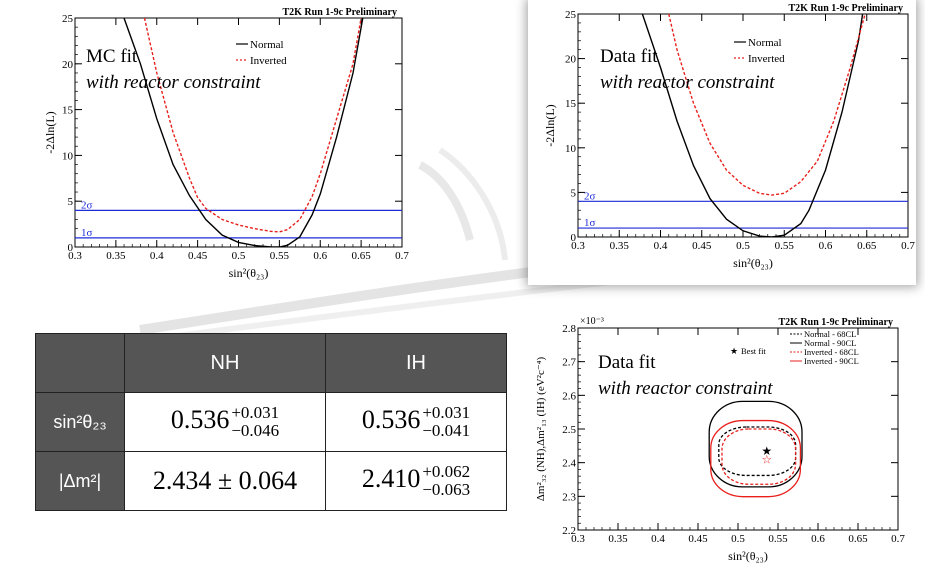 The height and width of the screenshot is (582, 925). I want to click on legend-label: Normal - 68CL, so click(830, 334).